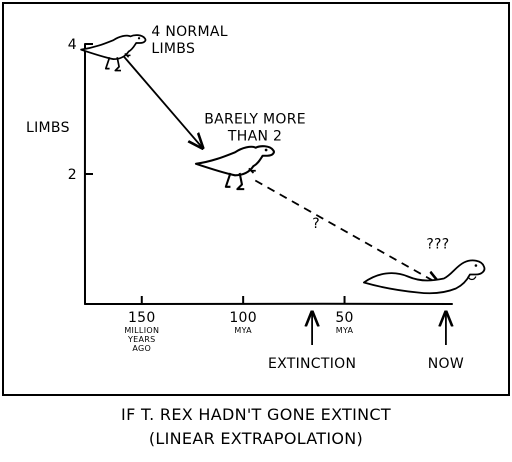  Describe the element at coordinates (142, 318) in the screenshot. I see `x-tick-label-0: 150` at that location.